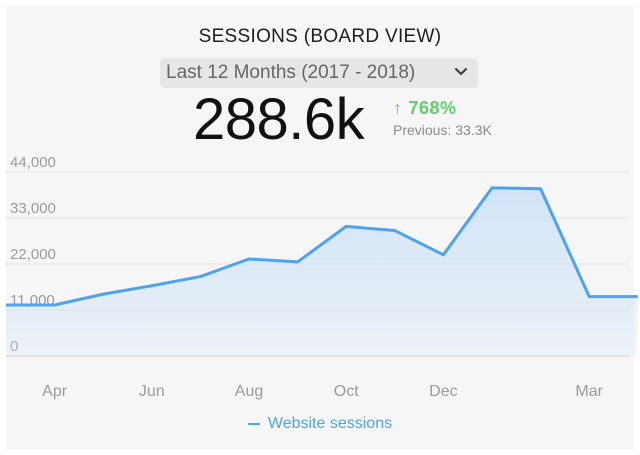 This screenshot has width=640, height=455. Describe the element at coordinates (442, 130) in the screenshot. I see `previous-value: Previous: 33.3K` at that location.